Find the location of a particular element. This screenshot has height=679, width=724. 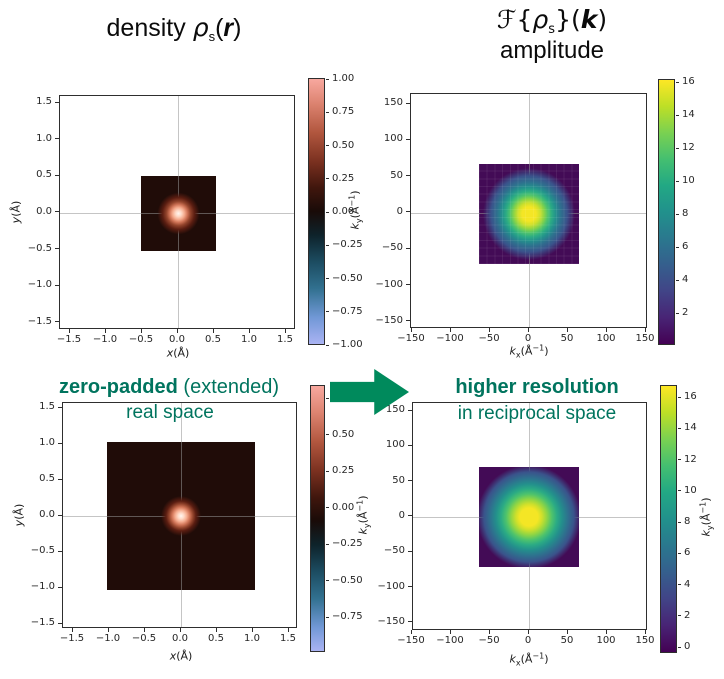

title-fourier-line1: ℱ{ρs}(k) is located at coordinates (552, 21).